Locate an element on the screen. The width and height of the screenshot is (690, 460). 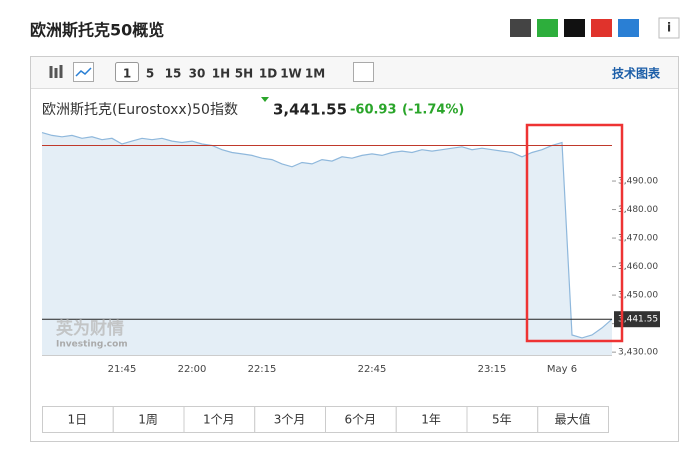
watermark: 英为财情 is located at coordinates (90, 328).